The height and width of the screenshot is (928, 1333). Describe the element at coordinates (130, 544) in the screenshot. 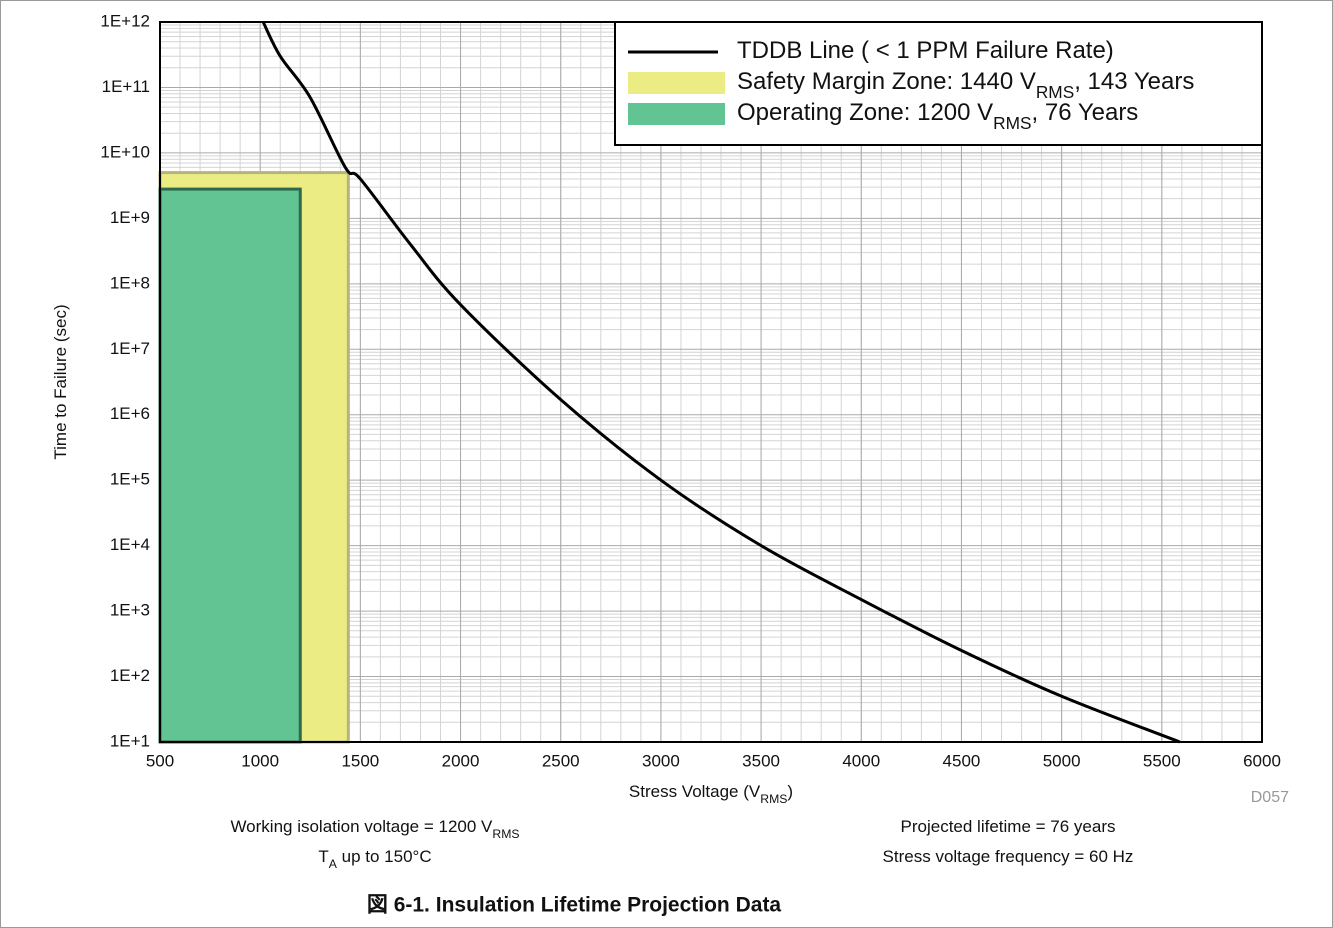

I see `y-tick-label: 1E+4` at that location.